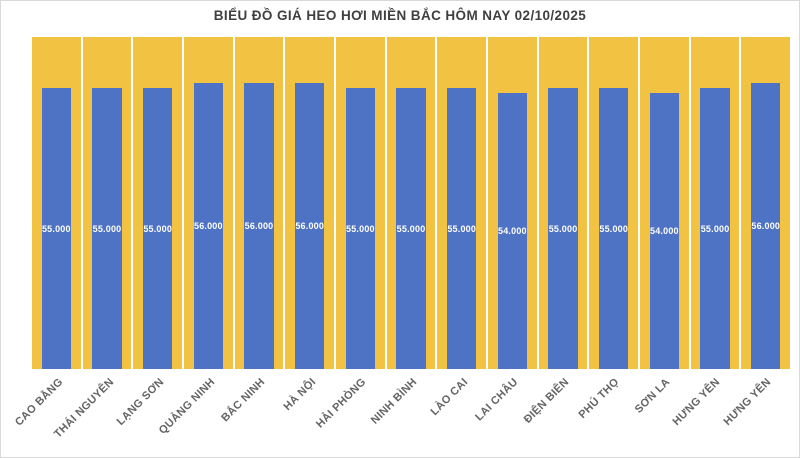 The image size is (800, 458). Describe the element at coordinates (39, 402) in the screenshot. I see `x-axis-label: CAO BẰNG` at that location.